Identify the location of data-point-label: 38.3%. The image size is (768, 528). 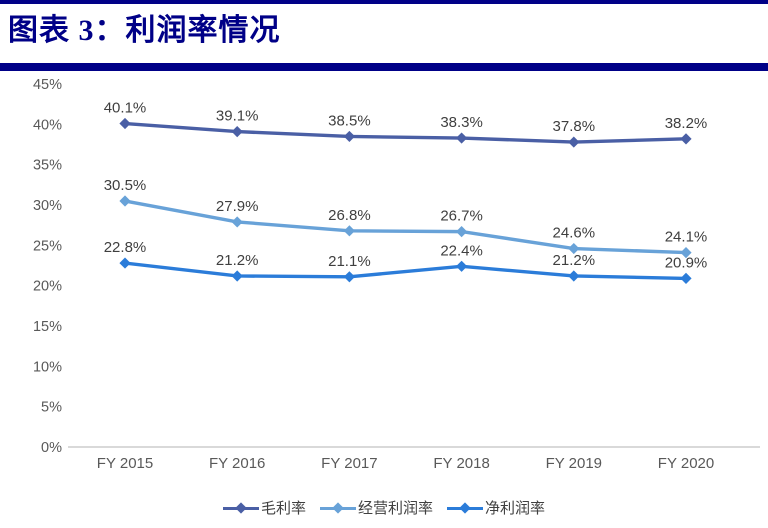
(461, 122).